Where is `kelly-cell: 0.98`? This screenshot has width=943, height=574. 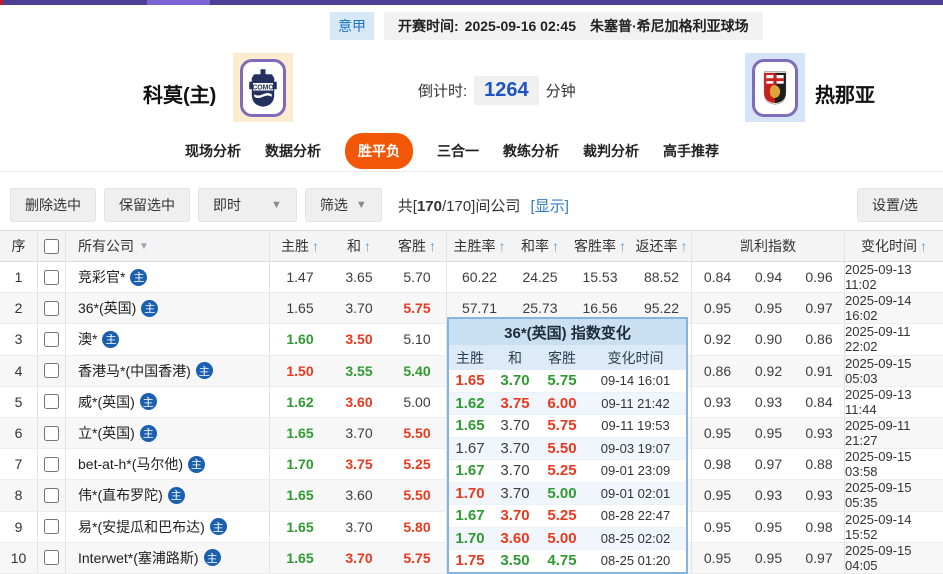
kelly-cell: 0.98 is located at coordinates (717, 464).